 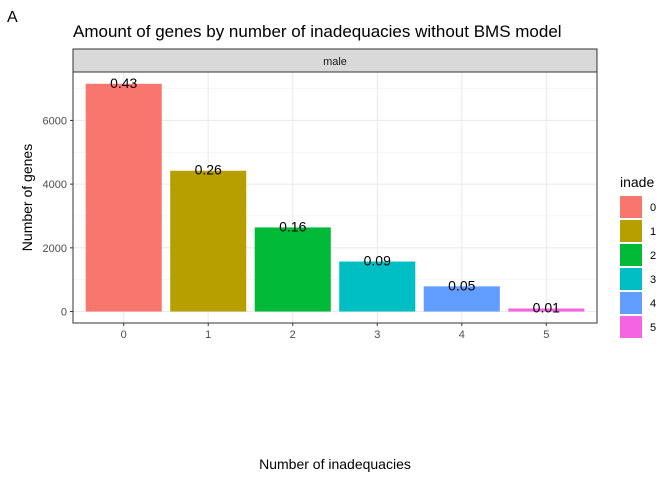 I want to click on x-tick-label: 2, so click(x=293, y=335).